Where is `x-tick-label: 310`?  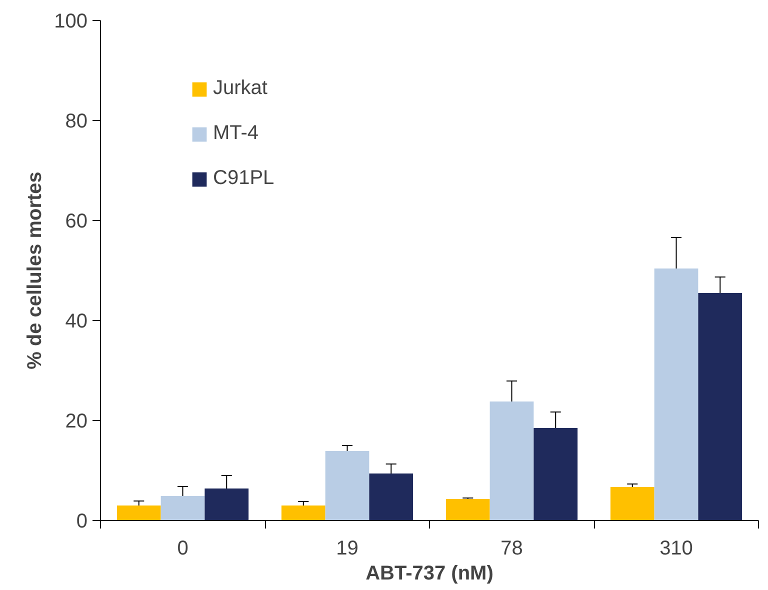
x-tick-label: 310 is located at coordinates (676, 549).